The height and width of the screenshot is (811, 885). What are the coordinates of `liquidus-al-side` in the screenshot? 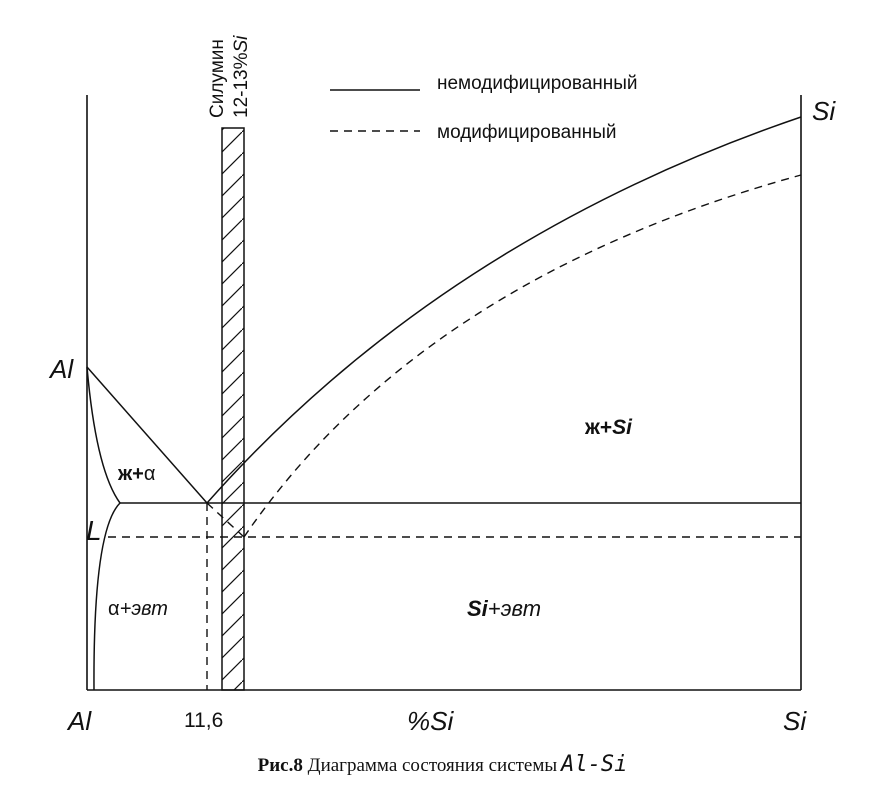 It's located at (147, 435).